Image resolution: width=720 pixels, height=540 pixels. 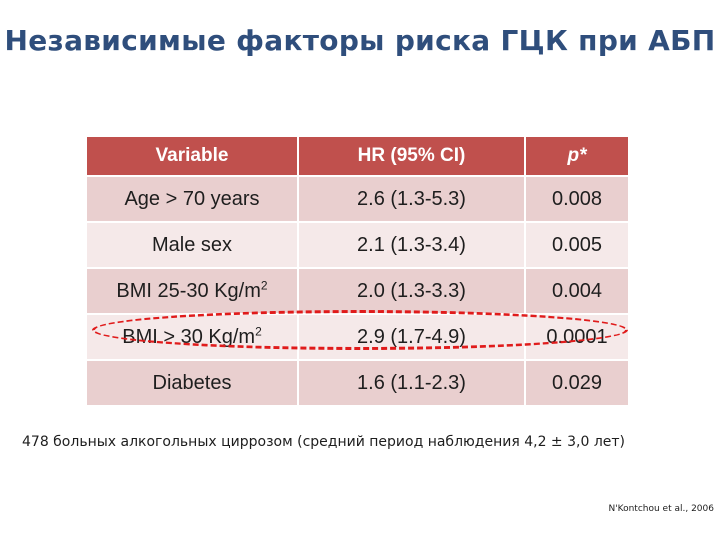 What do you see at coordinates (192, 199) in the screenshot?
I see `cell-variable: Age > 70 years` at bounding box center [192, 199].